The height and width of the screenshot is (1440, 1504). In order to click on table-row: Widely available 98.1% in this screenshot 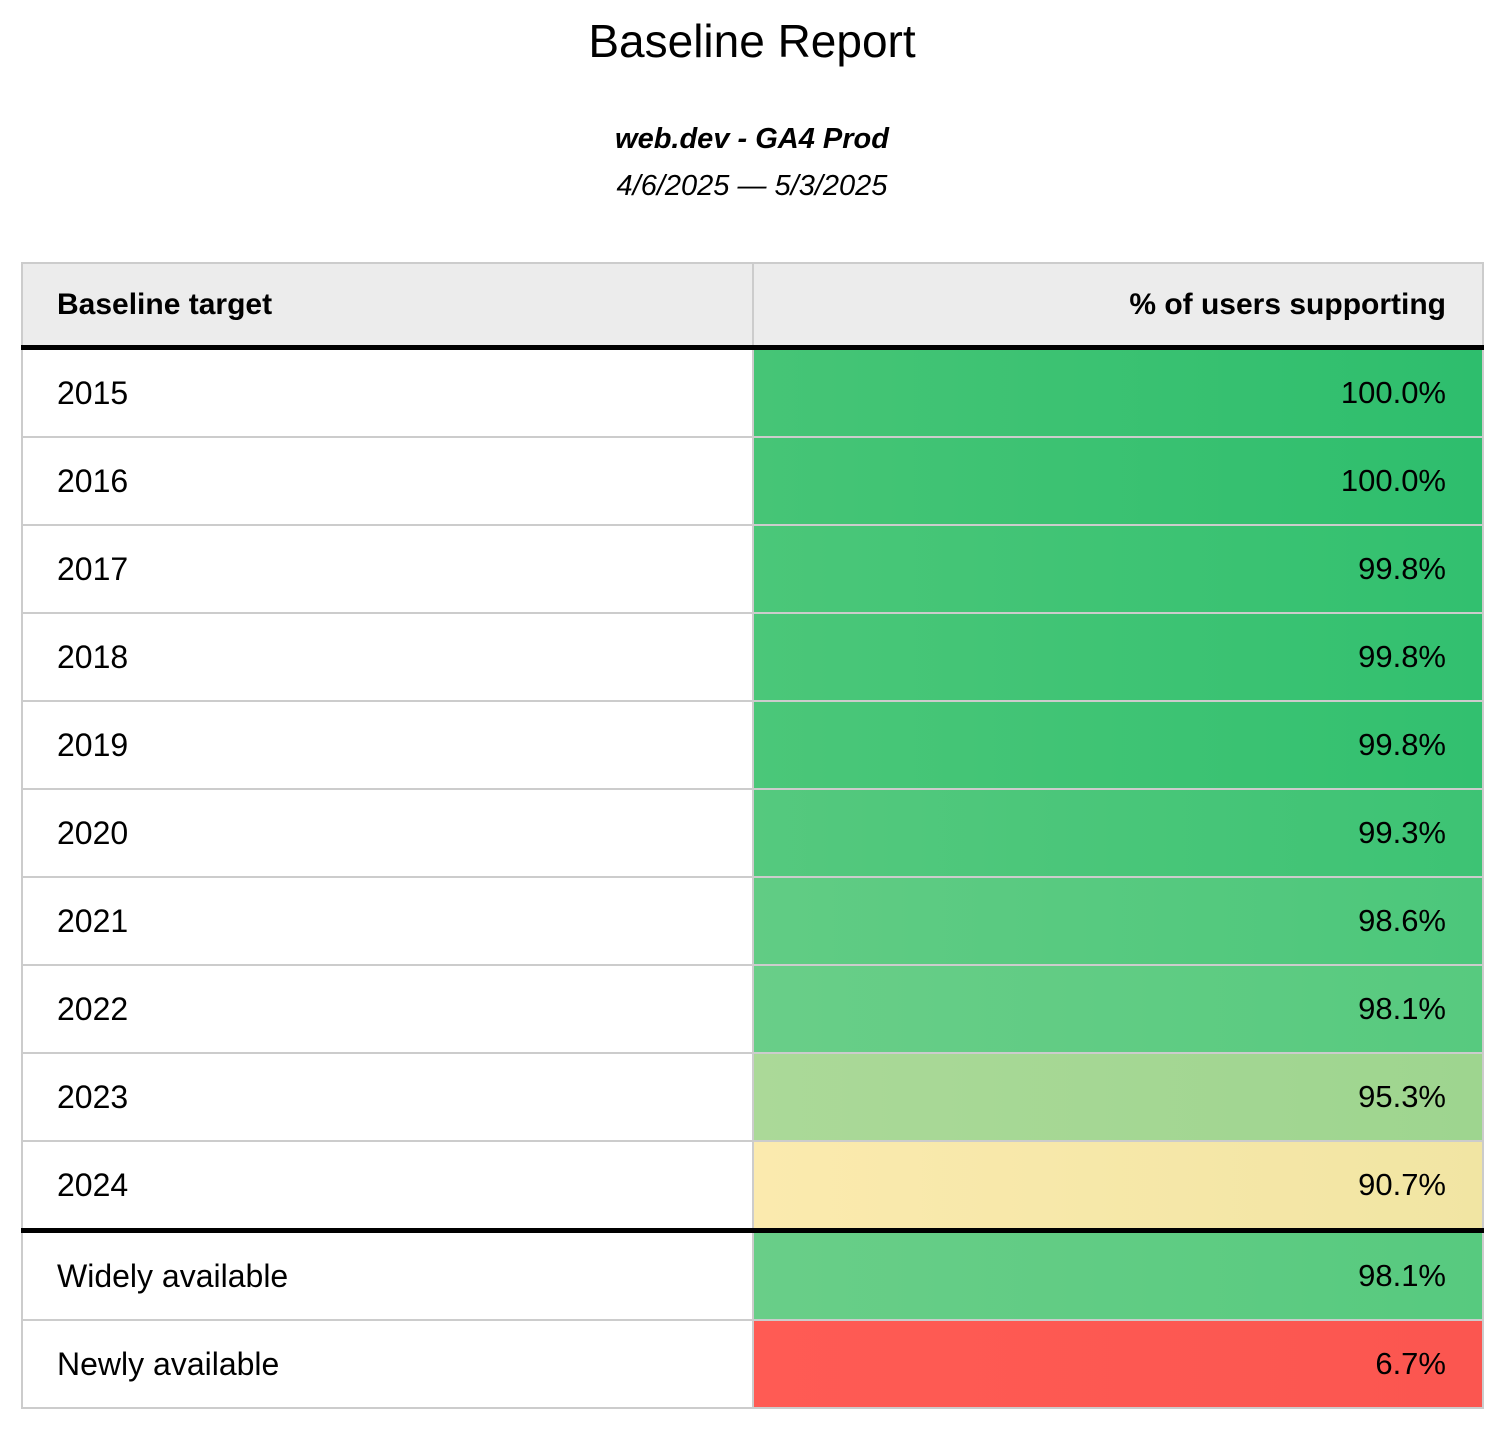, I will do `click(752, 1274)`.